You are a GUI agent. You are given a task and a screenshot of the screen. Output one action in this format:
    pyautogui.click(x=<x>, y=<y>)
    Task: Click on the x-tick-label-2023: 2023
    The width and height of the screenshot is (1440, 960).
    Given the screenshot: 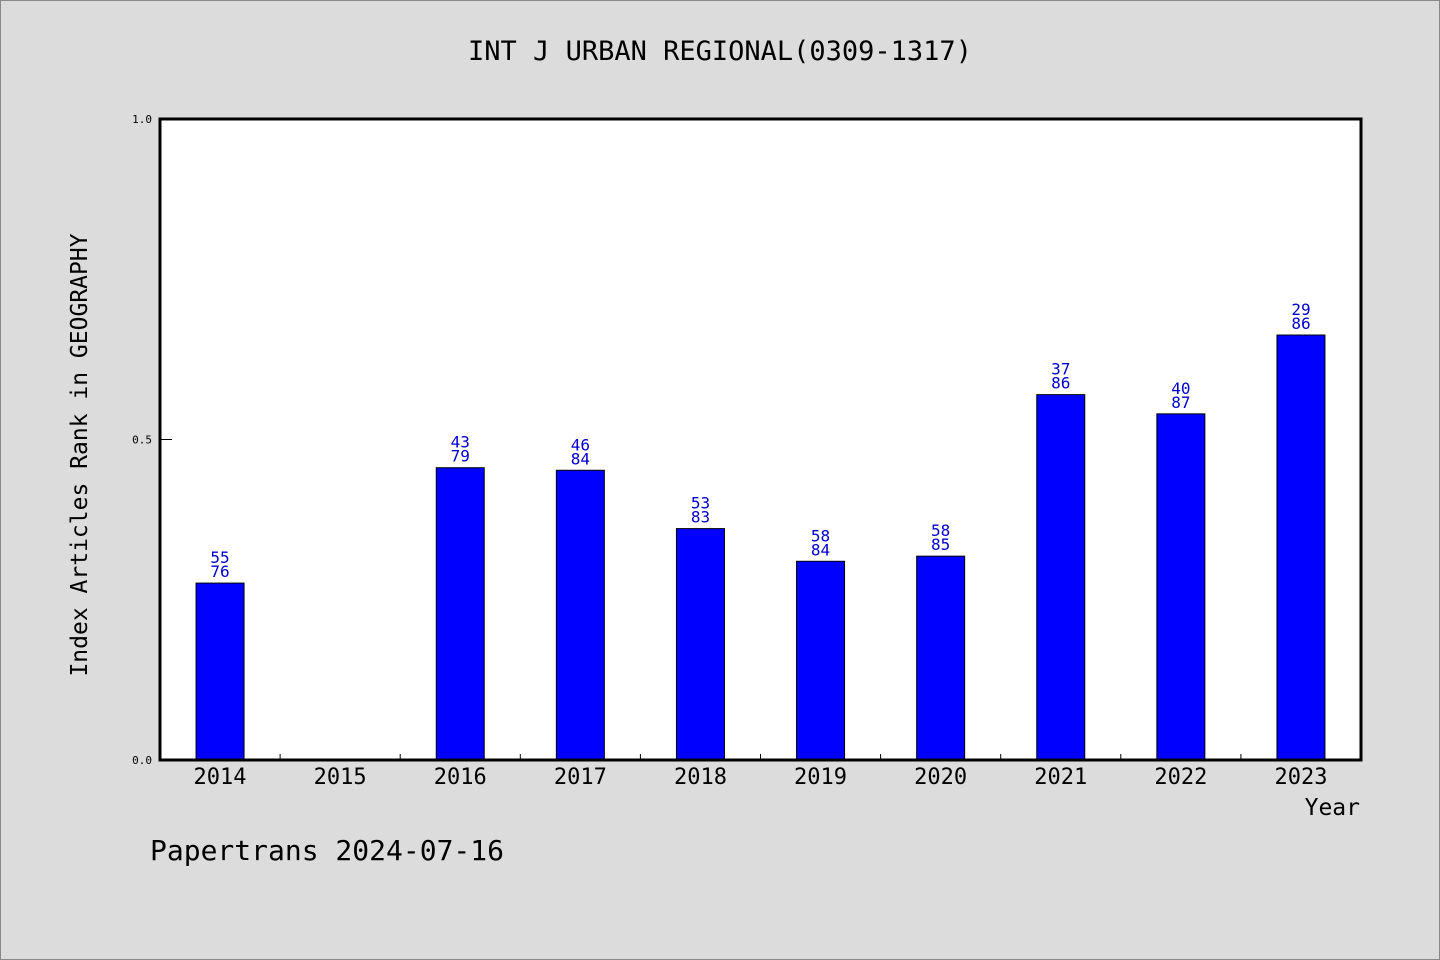 What is the action you would take?
    pyautogui.click(x=1300, y=777)
    